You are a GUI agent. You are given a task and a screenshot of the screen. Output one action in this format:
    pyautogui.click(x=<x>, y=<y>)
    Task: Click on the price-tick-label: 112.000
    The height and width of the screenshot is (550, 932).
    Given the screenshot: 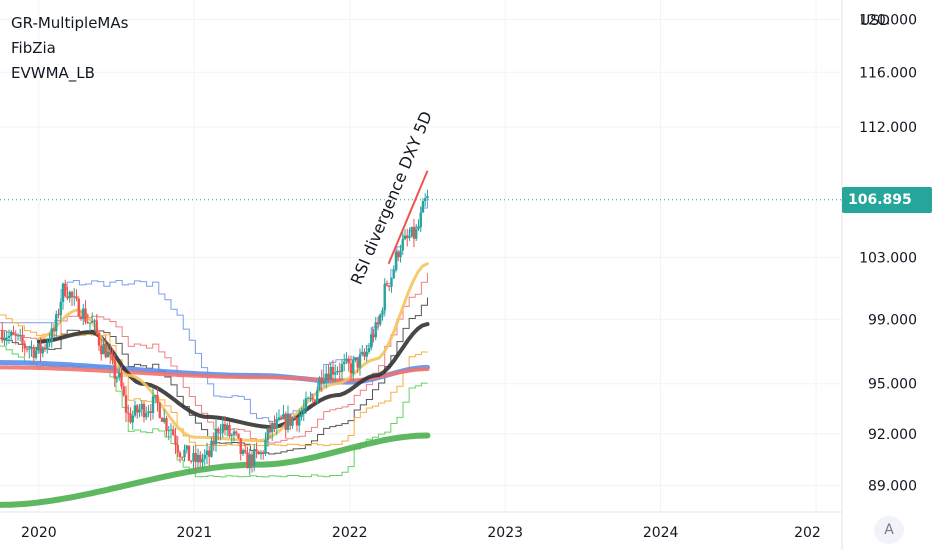 What is the action you would take?
    pyautogui.click(x=888, y=128)
    